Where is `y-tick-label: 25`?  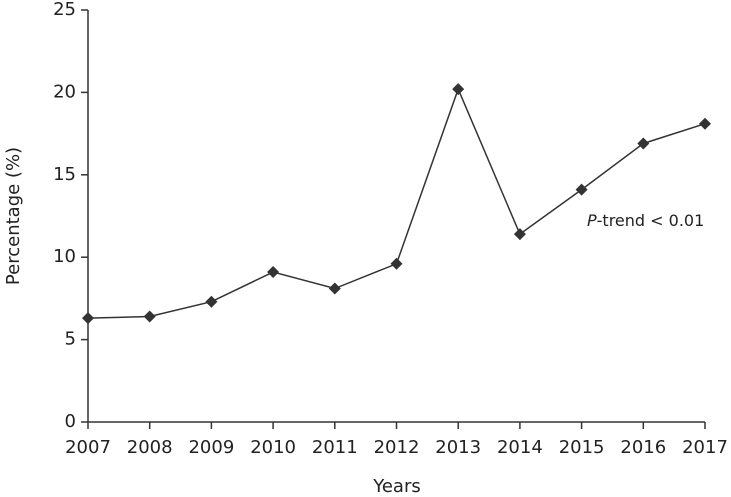 y-tick-label: 25 is located at coordinates (64, 10).